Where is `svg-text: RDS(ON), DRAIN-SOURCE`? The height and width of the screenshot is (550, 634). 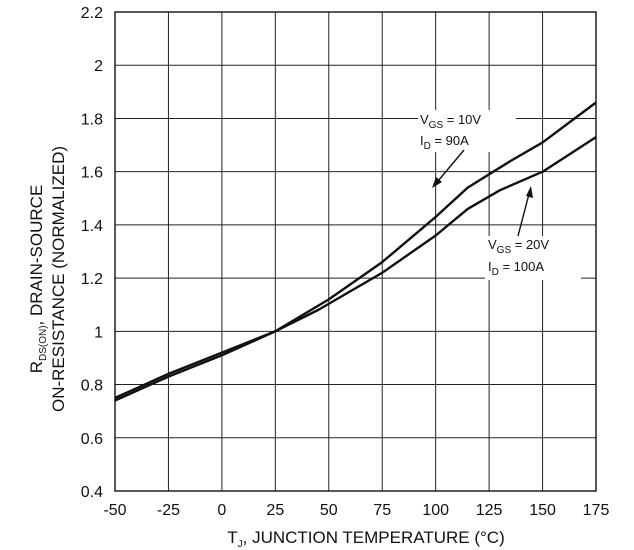
svg-text: RDS(ON), DRAIN-SOURCE is located at coordinates (38, 279).